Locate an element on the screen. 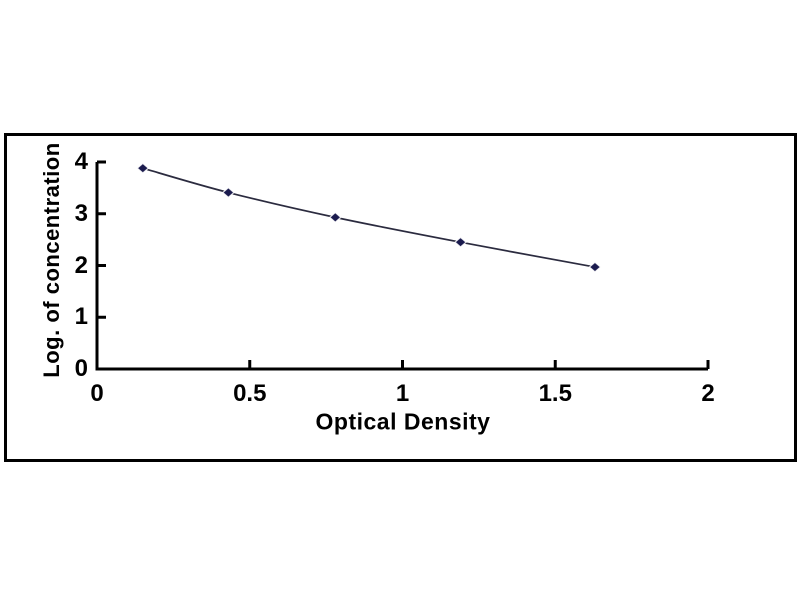 Image resolution: width=800 pixels, height=600 pixels. y-tick-label: 1 is located at coordinates (81, 317).